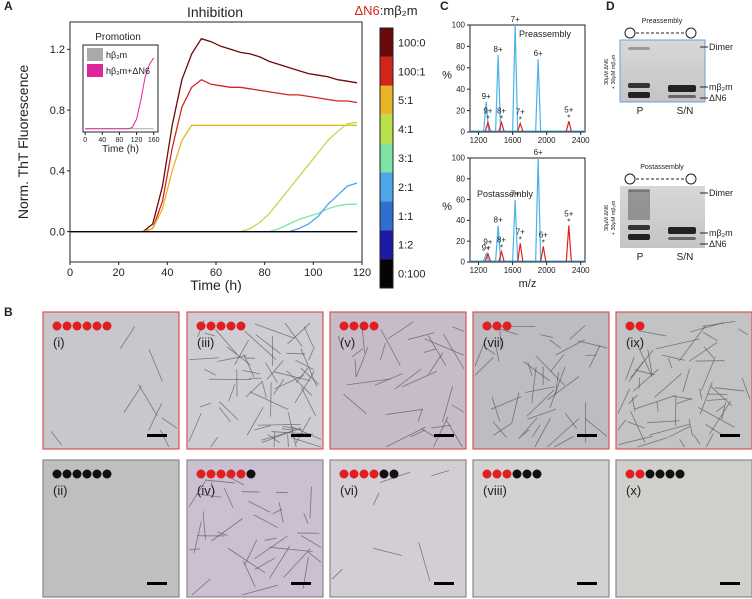 The height and width of the screenshot is (599, 752). Describe the element at coordinates (721, 193) in the screenshot. I see `band-label: Dimer` at that location.